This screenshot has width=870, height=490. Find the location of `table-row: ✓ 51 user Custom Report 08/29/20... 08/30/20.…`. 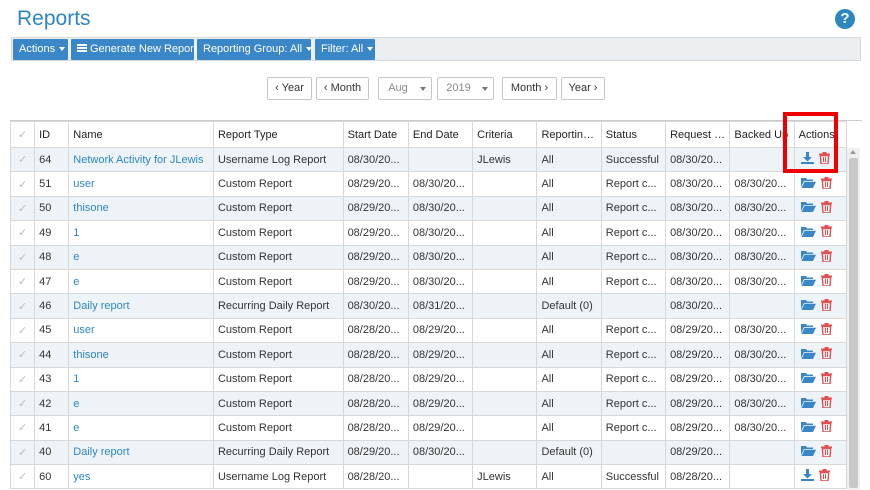

table-row: ✓ 51 user Custom Report 08/29/20... 08/30/20.… is located at coordinates (429, 184).